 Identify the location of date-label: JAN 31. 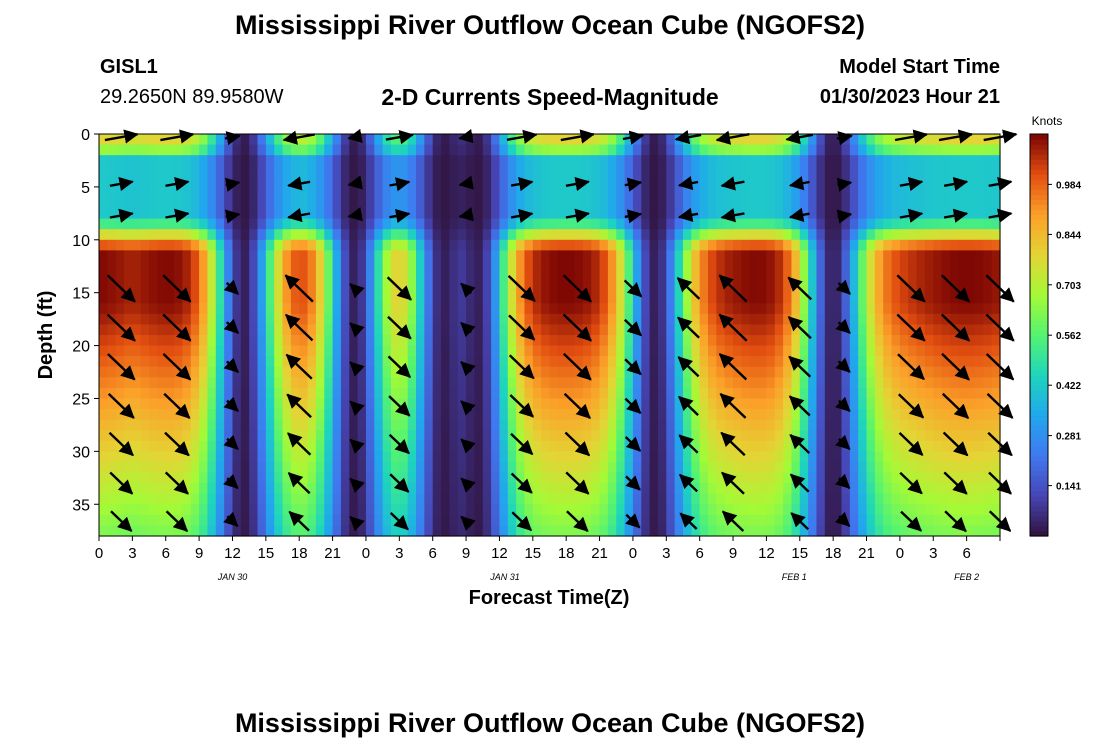
(504, 577).